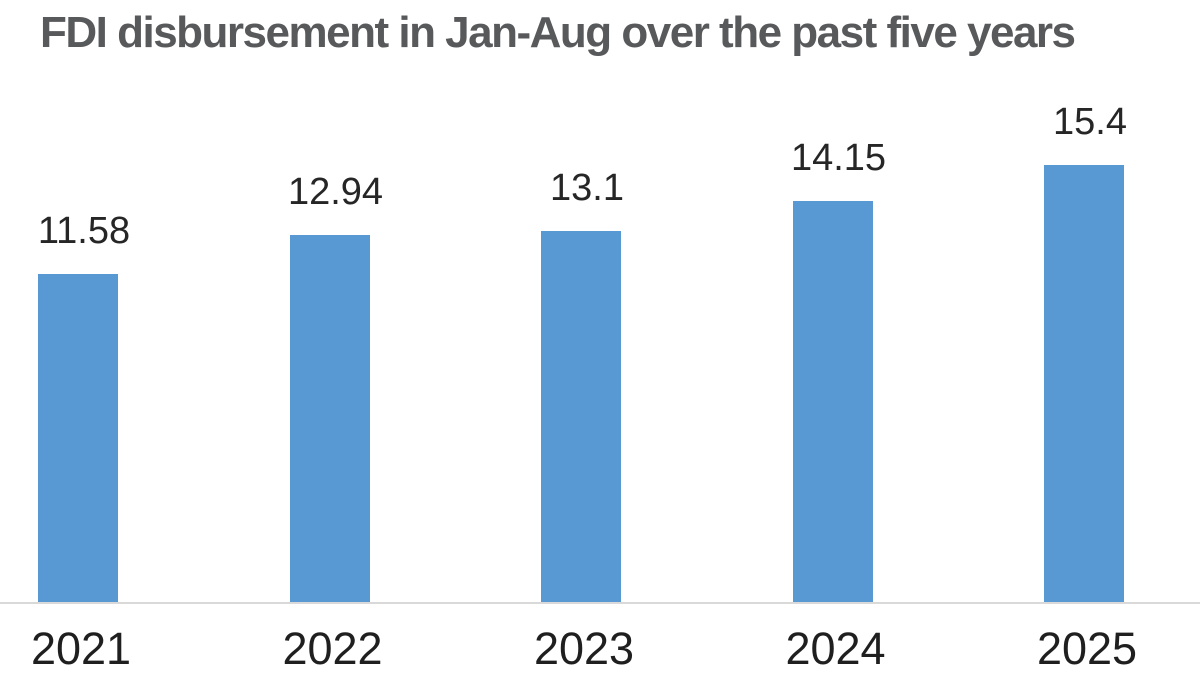 Image resolution: width=1200 pixels, height=673 pixels. Describe the element at coordinates (835, 648) in the screenshot. I see `x-axis-label-2024: 2024` at that location.